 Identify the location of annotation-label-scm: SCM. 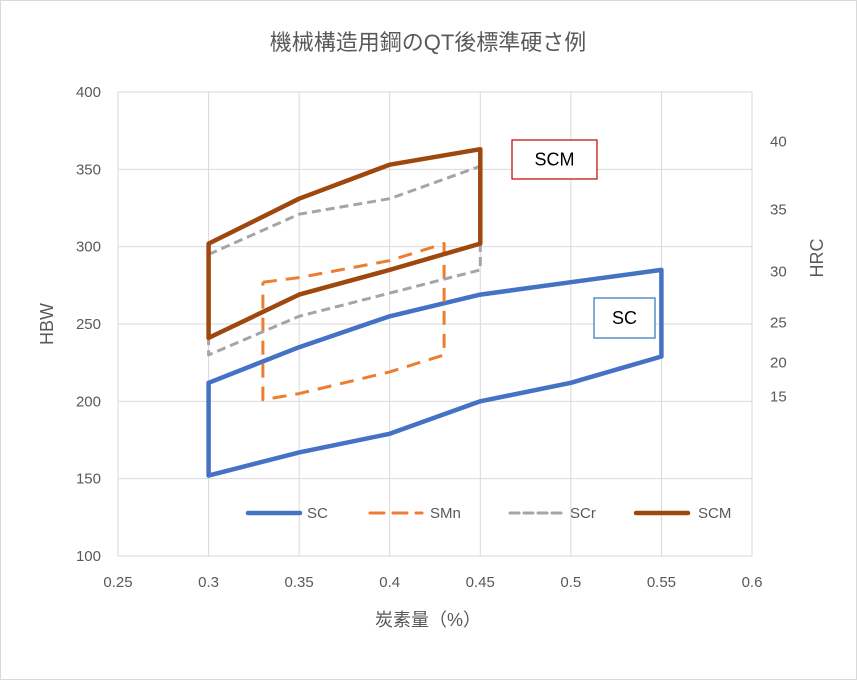
(555, 160).